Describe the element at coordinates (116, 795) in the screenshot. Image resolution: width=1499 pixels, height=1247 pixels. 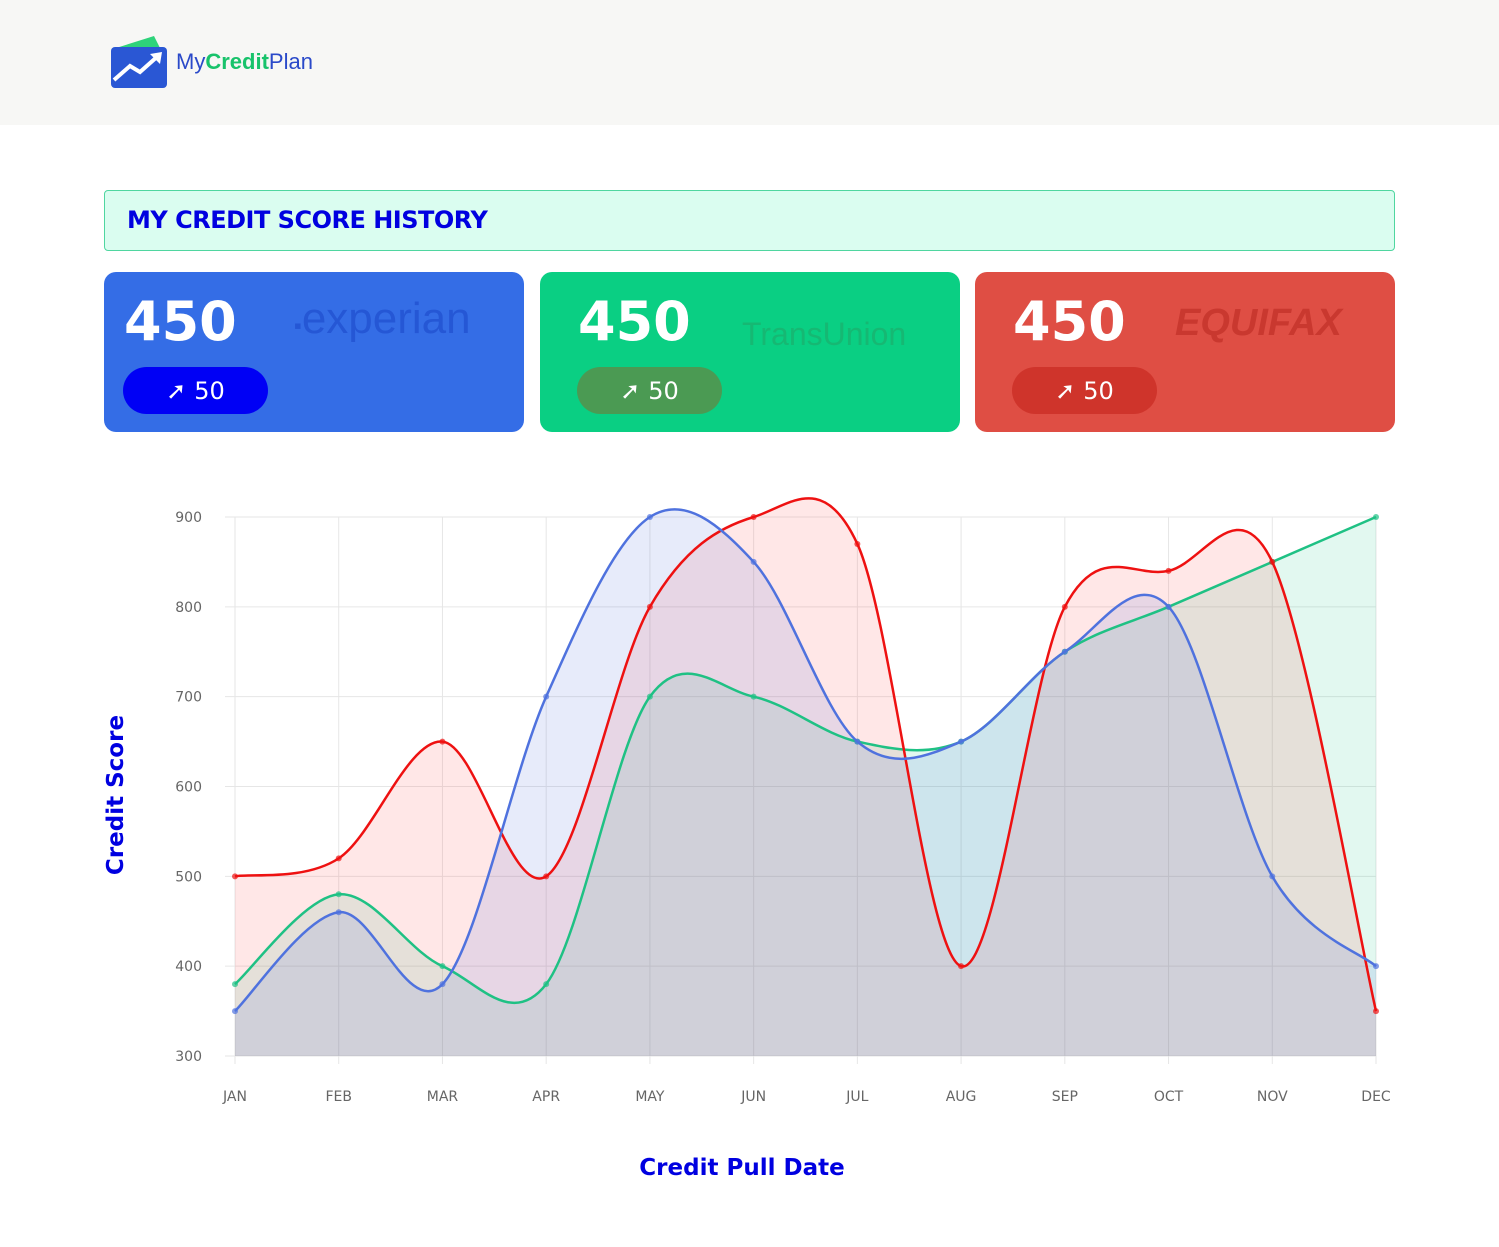
I see `y-axis-label: Credit Score` at that location.